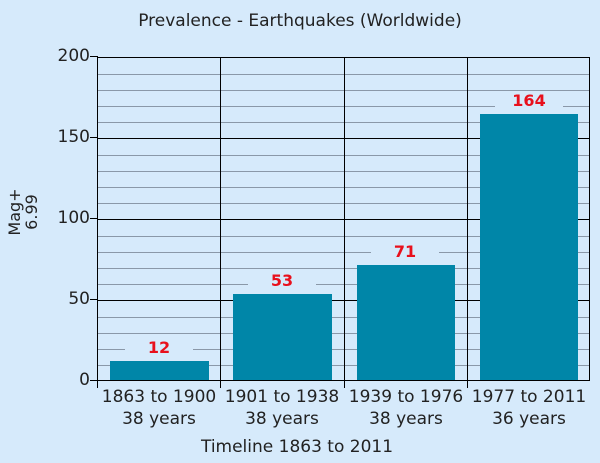 Image resolution: width=600 pixels, height=463 pixels. Describe the element at coordinates (84, 380) in the screenshot. I see `y-tick-0: 0` at that location.